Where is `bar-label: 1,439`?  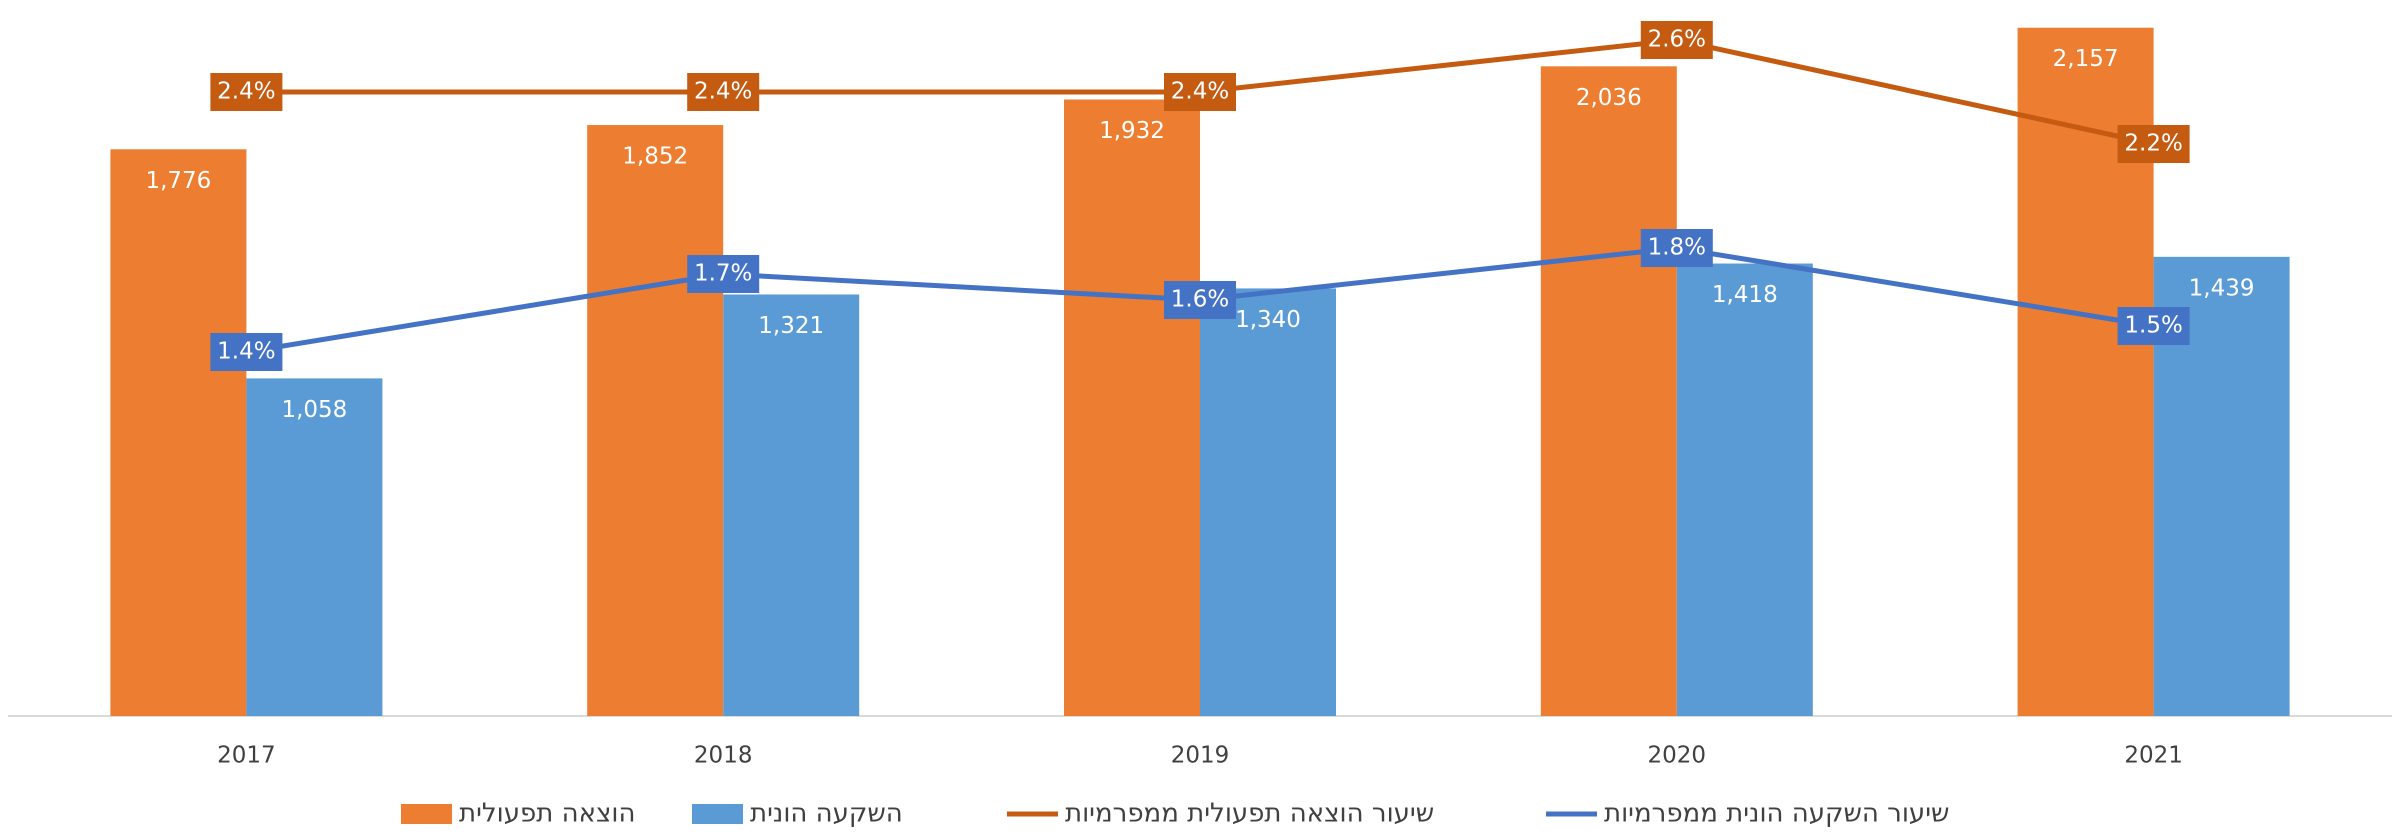
bar-label: 1,439 is located at coordinates (2222, 288).